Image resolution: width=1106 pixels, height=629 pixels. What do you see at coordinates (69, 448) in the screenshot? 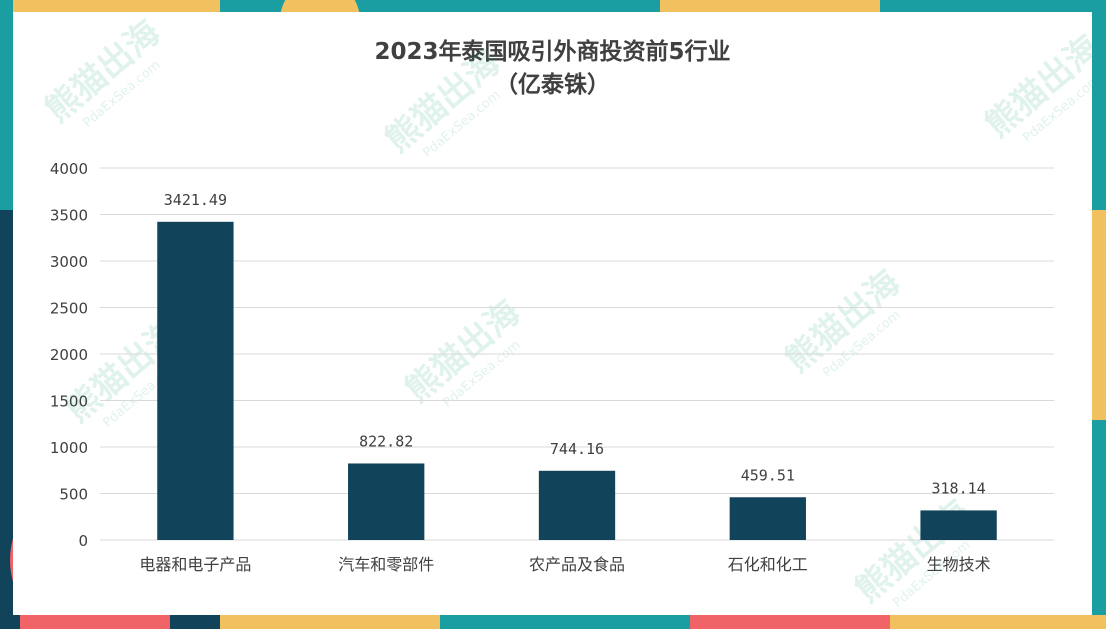
I see `y-tick-label: 1000` at bounding box center [69, 448].